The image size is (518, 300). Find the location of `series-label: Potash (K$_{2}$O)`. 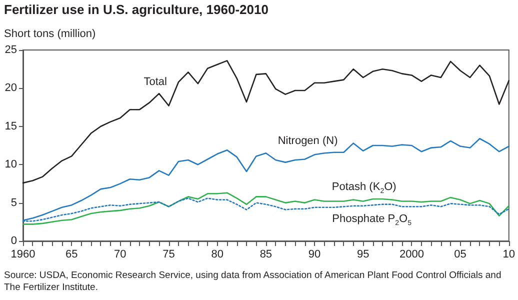

series-label: Potash (K$_{2}$O) is located at coordinates (364, 188).